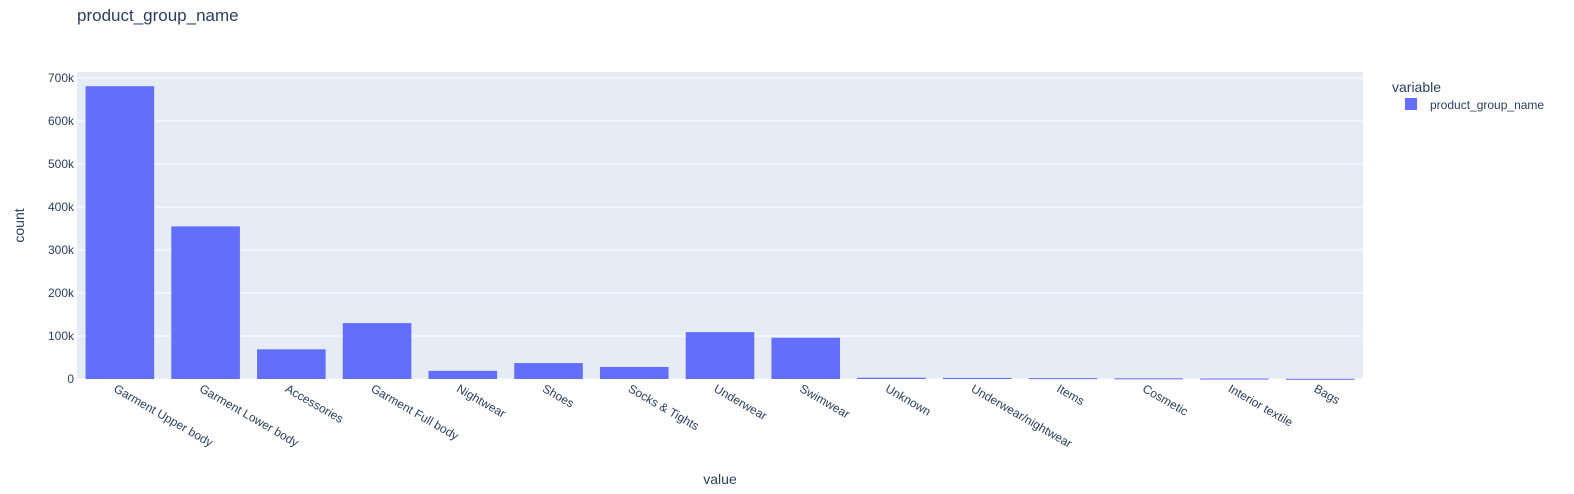 This screenshot has width=1574, height=494. What do you see at coordinates (19, 225) in the screenshot?
I see `y-axis-label: count` at bounding box center [19, 225].